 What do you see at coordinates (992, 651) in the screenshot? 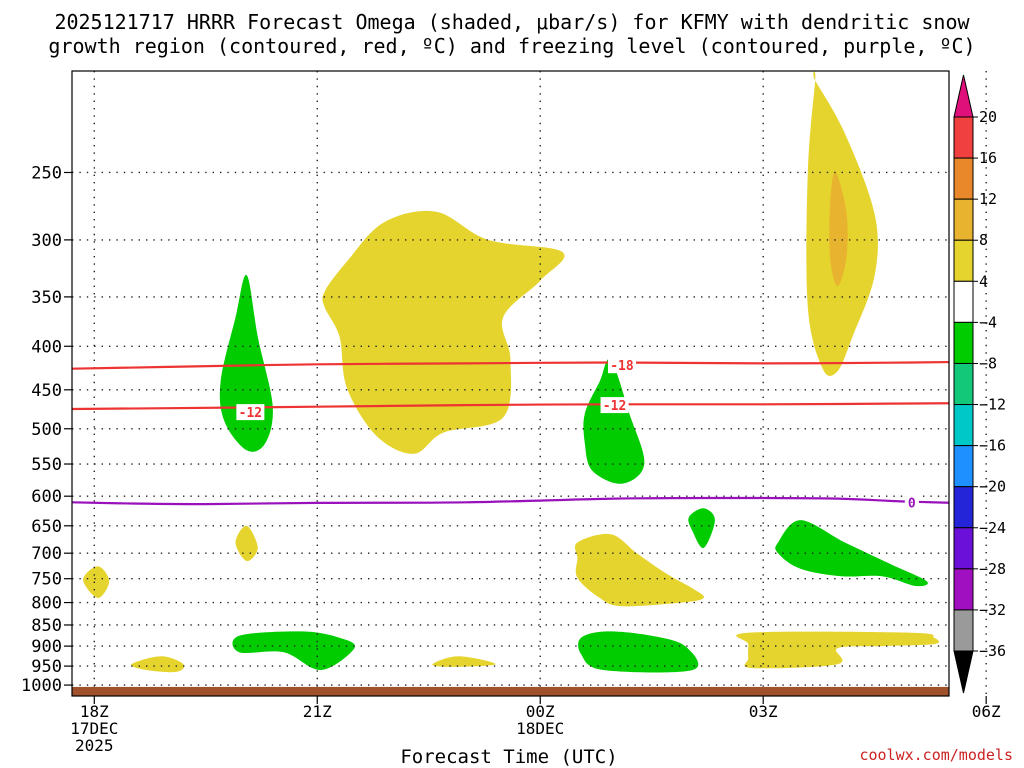
I see `colorbar-label: −36` at bounding box center [992, 651].